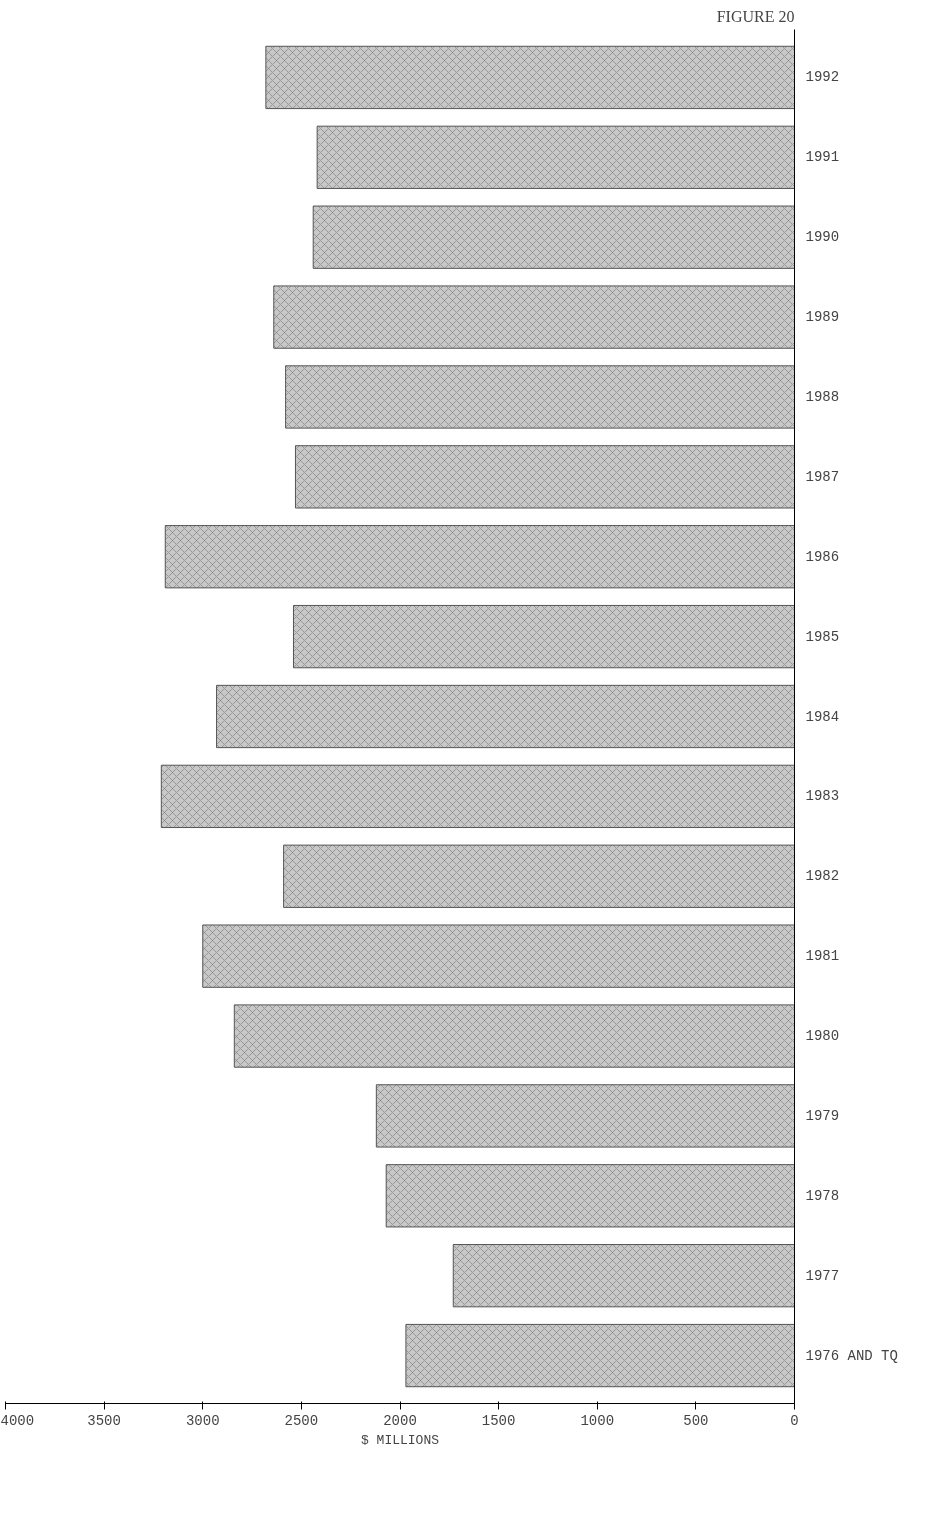 Image resolution: width=944 pixels, height=1513 pixels. I want to click on x-tick-label: 2000, so click(400, 1420).